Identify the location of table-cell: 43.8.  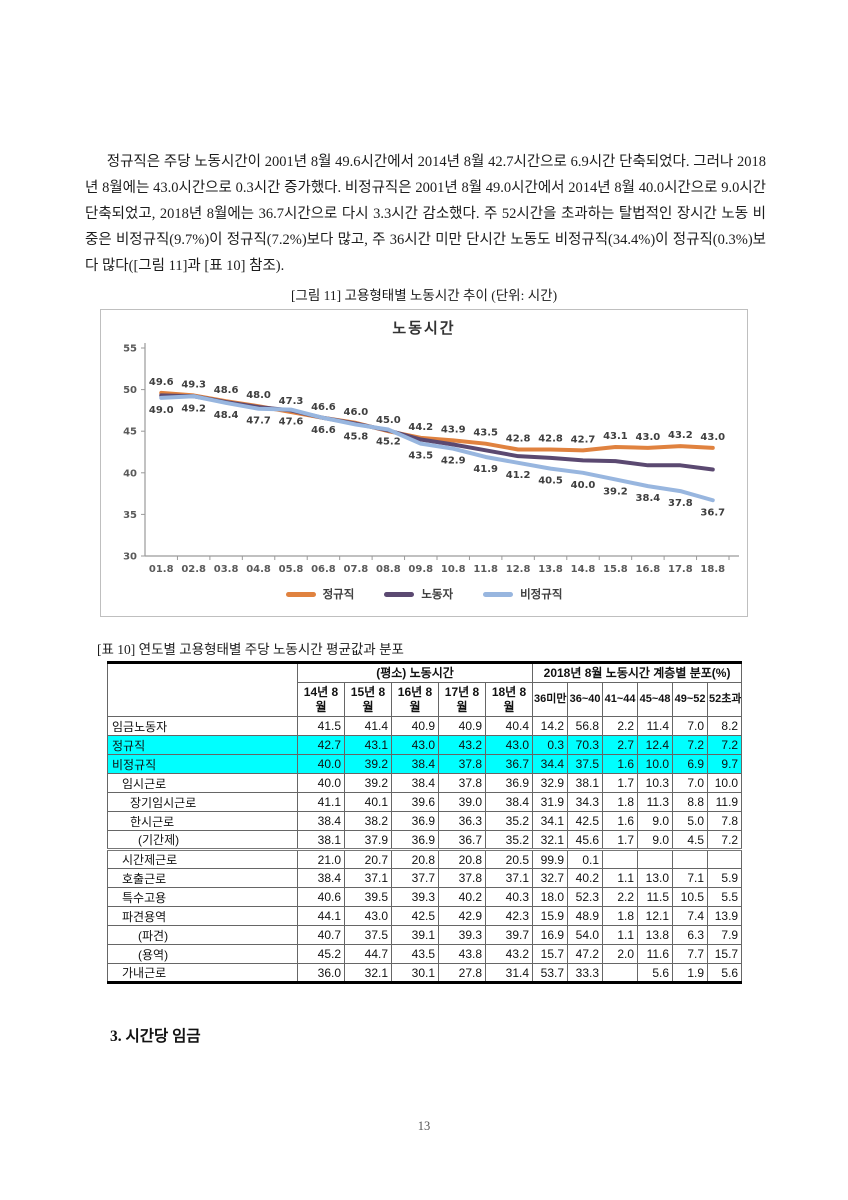
(462, 954).